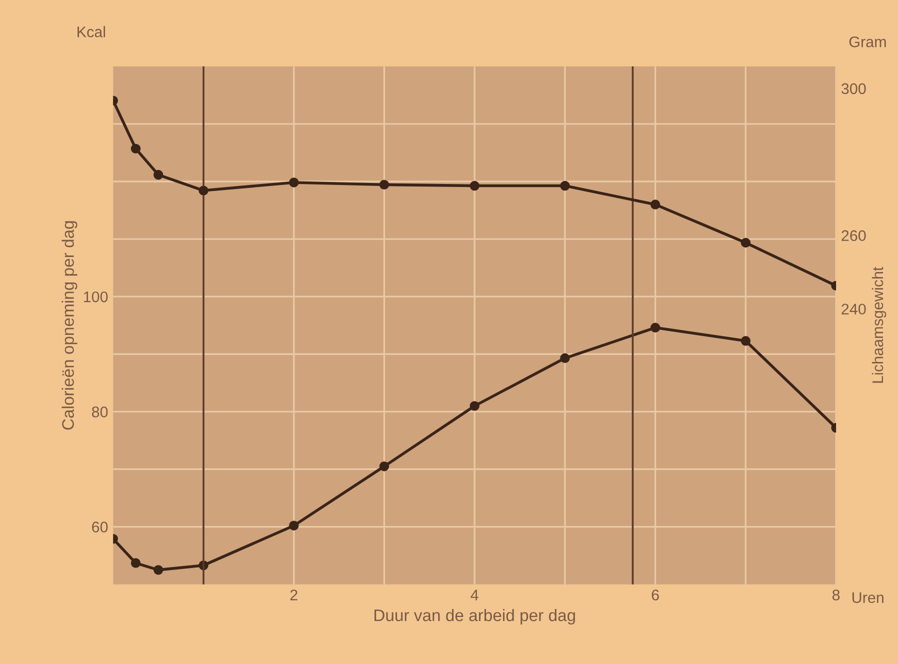  Describe the element at coordinates (100, 527) in the screenshot. I see `y-tick-label: 60` at that location.